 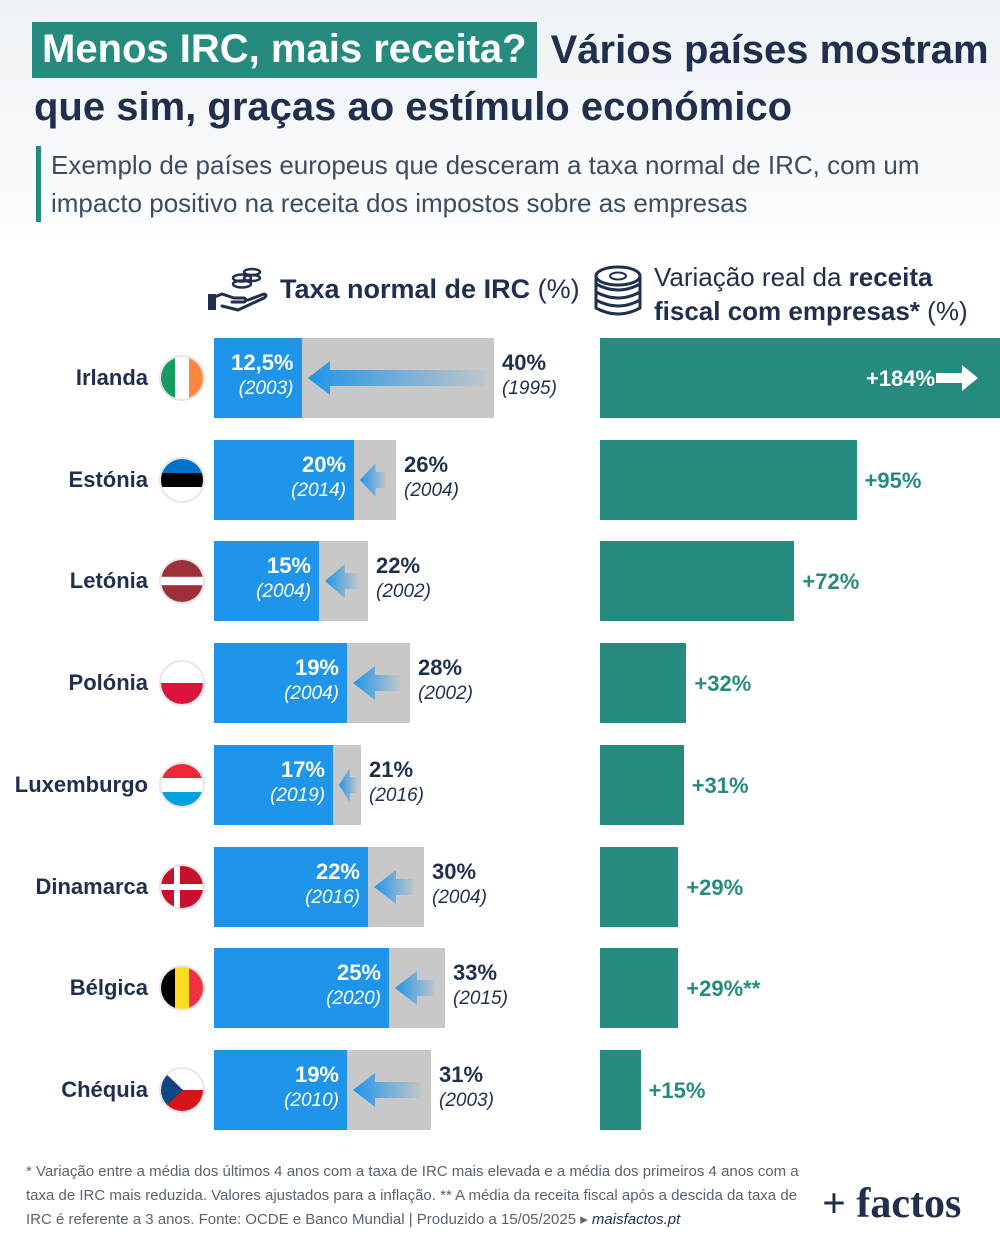 What do you see at coordinates (440, 668) in the screenshot?
I see `old-rate-value: 28%` at bounding box center [440, 668].